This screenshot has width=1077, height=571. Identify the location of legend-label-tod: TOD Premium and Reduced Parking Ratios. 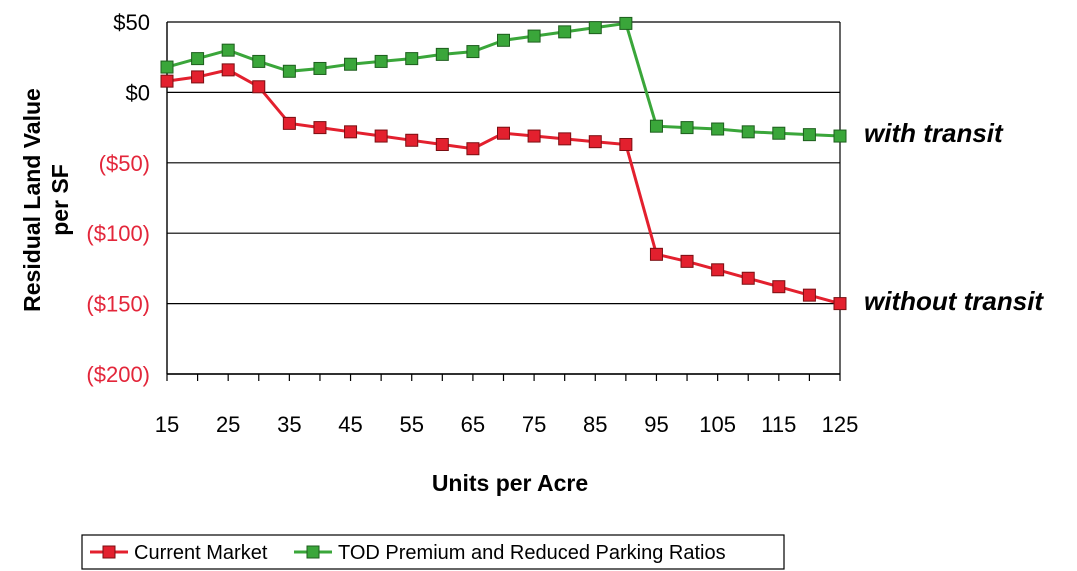
(532, 553).